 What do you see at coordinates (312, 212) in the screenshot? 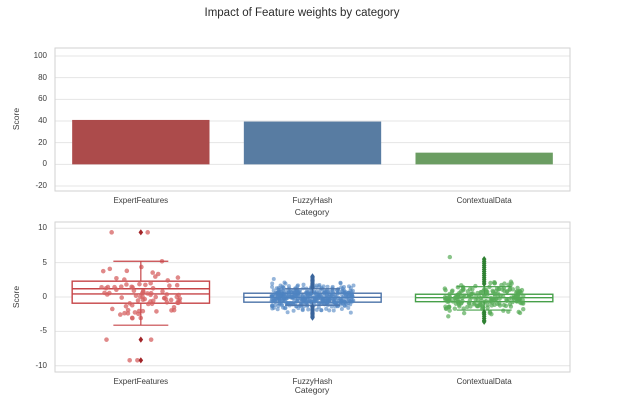
I see `bar-chart-xlabel: Category` at bounding box center [312, 212].